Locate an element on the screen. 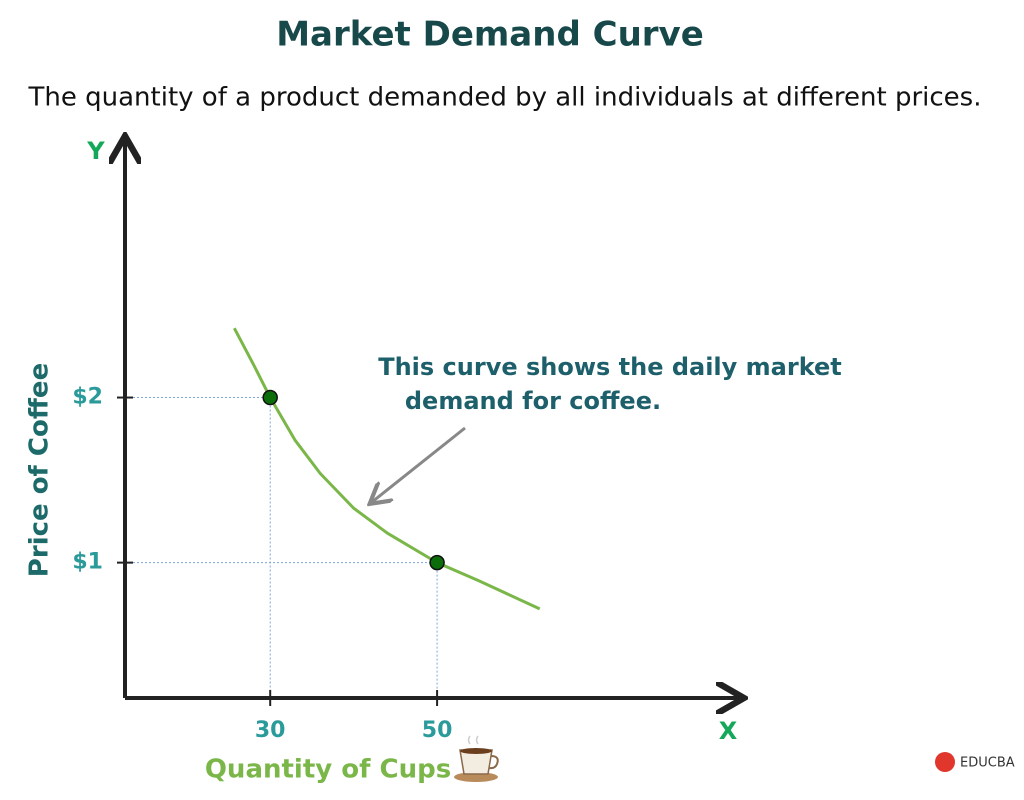 The width and height of the screenshot is (1024, 800). coffee-icon is located at coordinates (476, 758).